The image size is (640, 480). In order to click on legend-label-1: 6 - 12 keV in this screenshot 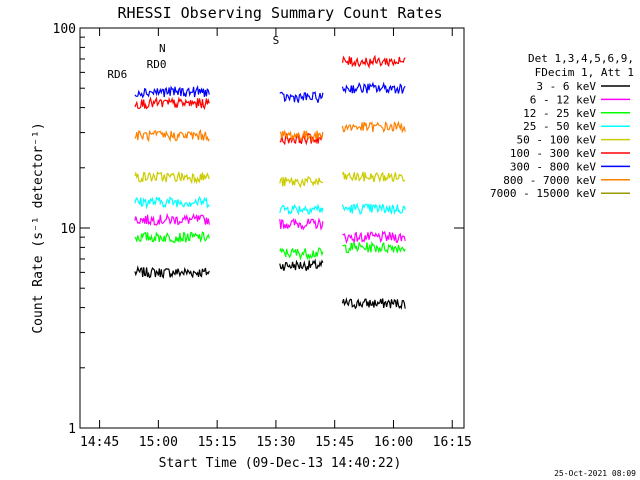, I will do `click(563, 99)`.